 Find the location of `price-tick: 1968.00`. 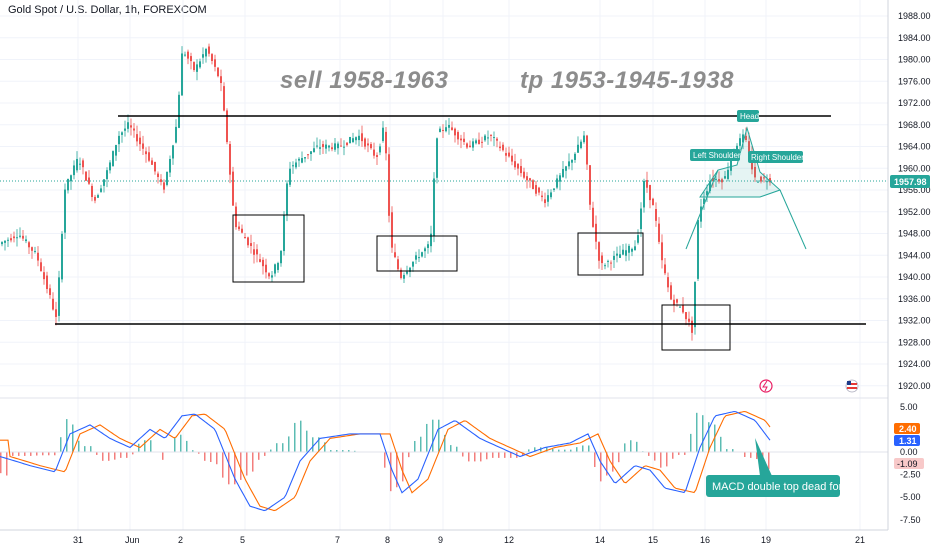

price-tick: 1968.00 is located at coordinates (914, 125).